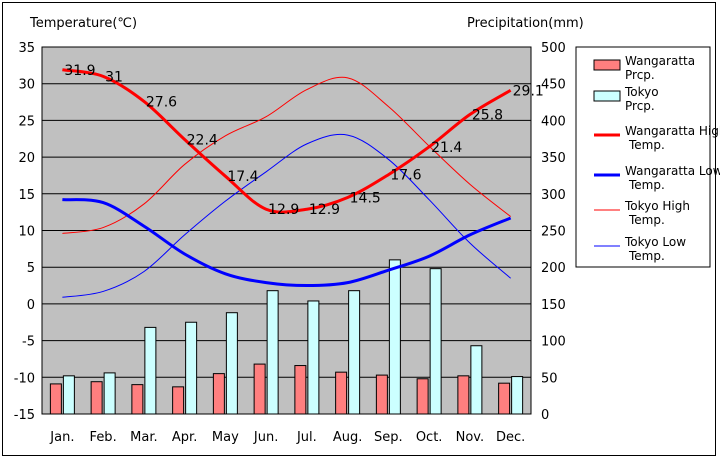 The width and height of the screenshot is (720, 460). What do you see at coordinates (31, 305) in the screenshot?
I see `left-tick-label: 0` at bounding box center [31, 305].